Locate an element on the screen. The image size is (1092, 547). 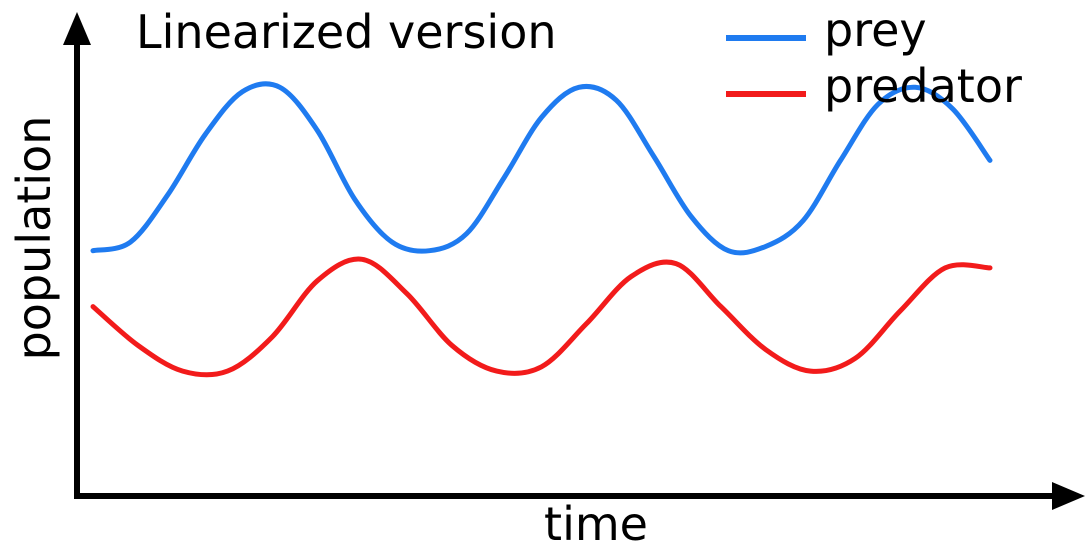
legend-label-prey: prey is located at coordinates (875, 30).